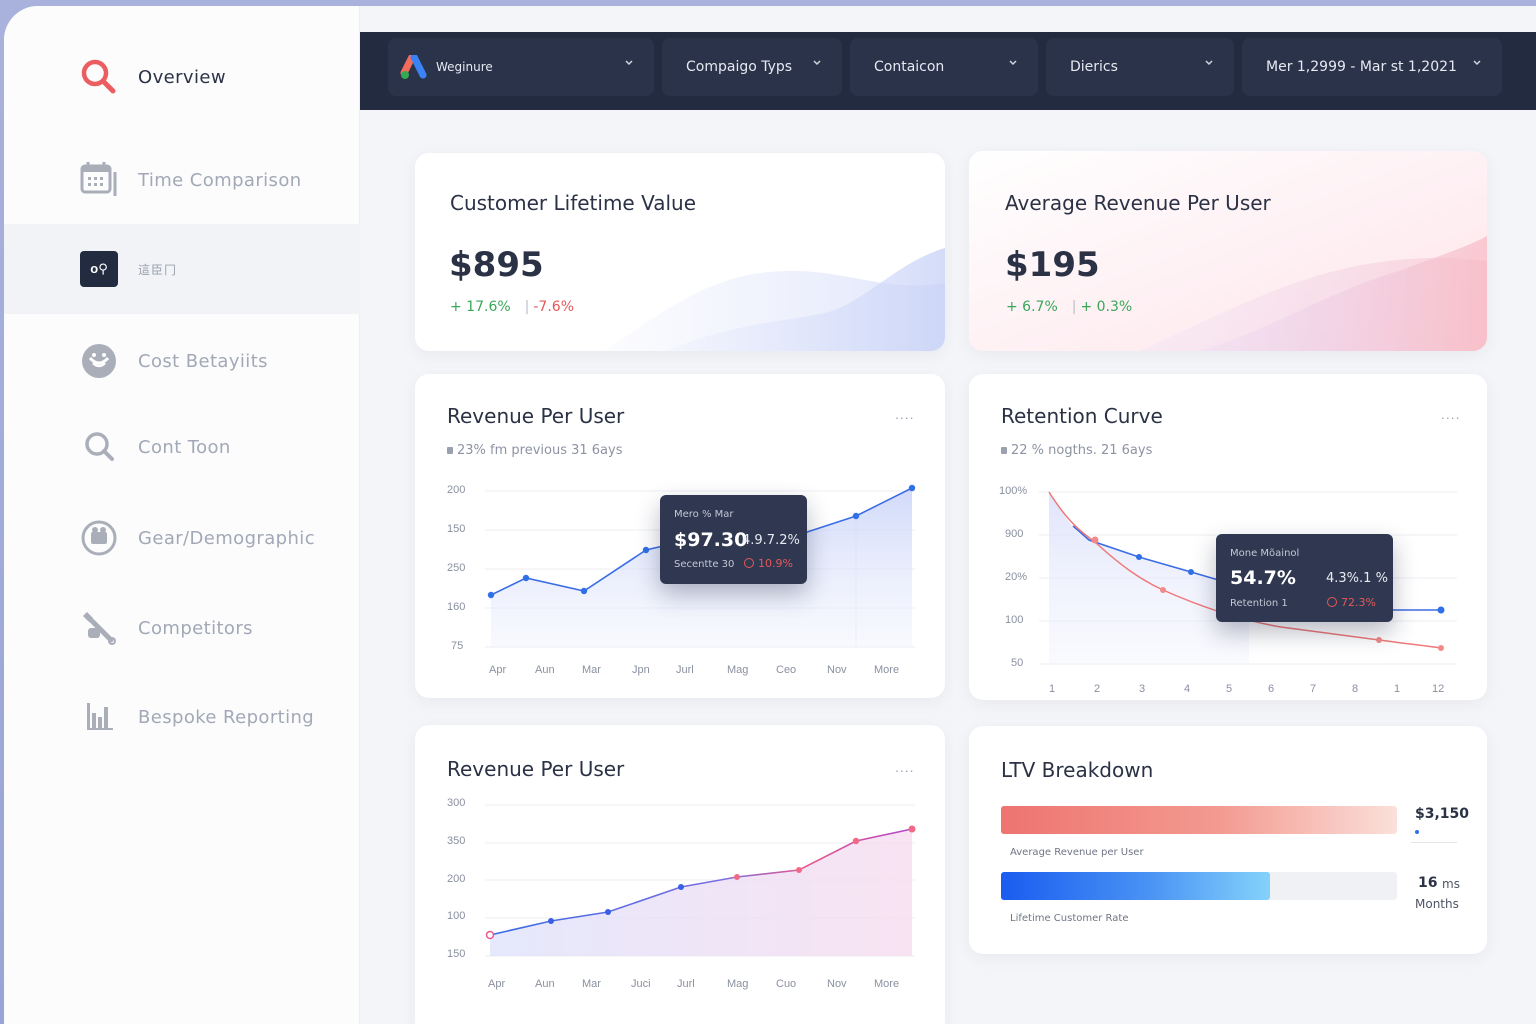 The width and height of the screenshot is (1536, 1024). I want to click on arpu-background-wave, so click(1228, 251).